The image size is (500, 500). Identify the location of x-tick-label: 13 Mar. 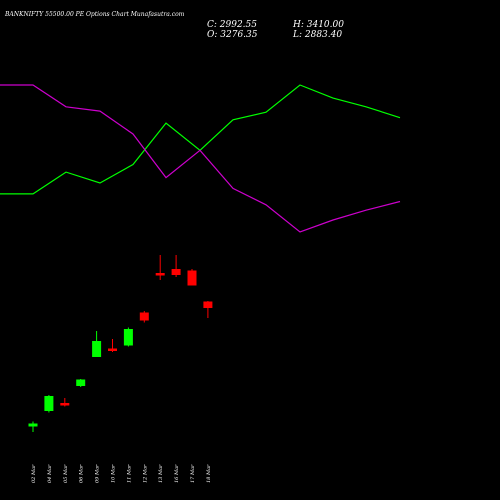
(161, 473).